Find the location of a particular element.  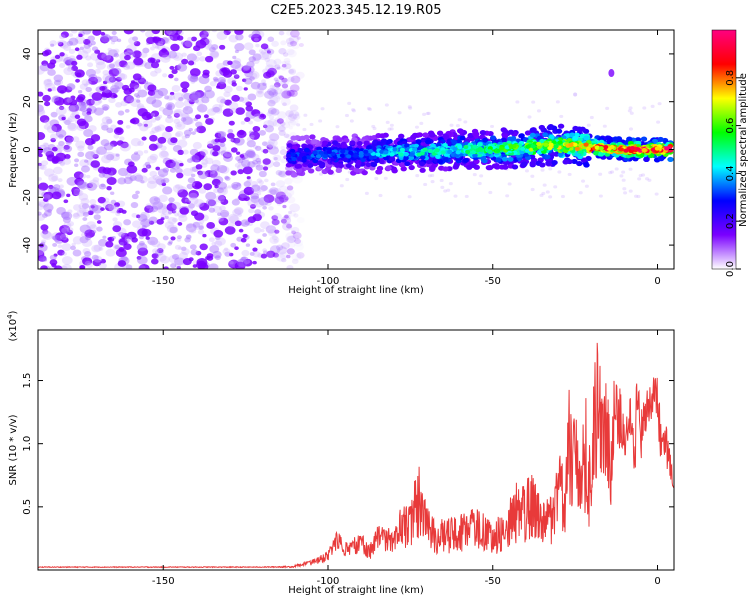

heatmap-x-tick-label: -150 is located at coordinates (163, 281).